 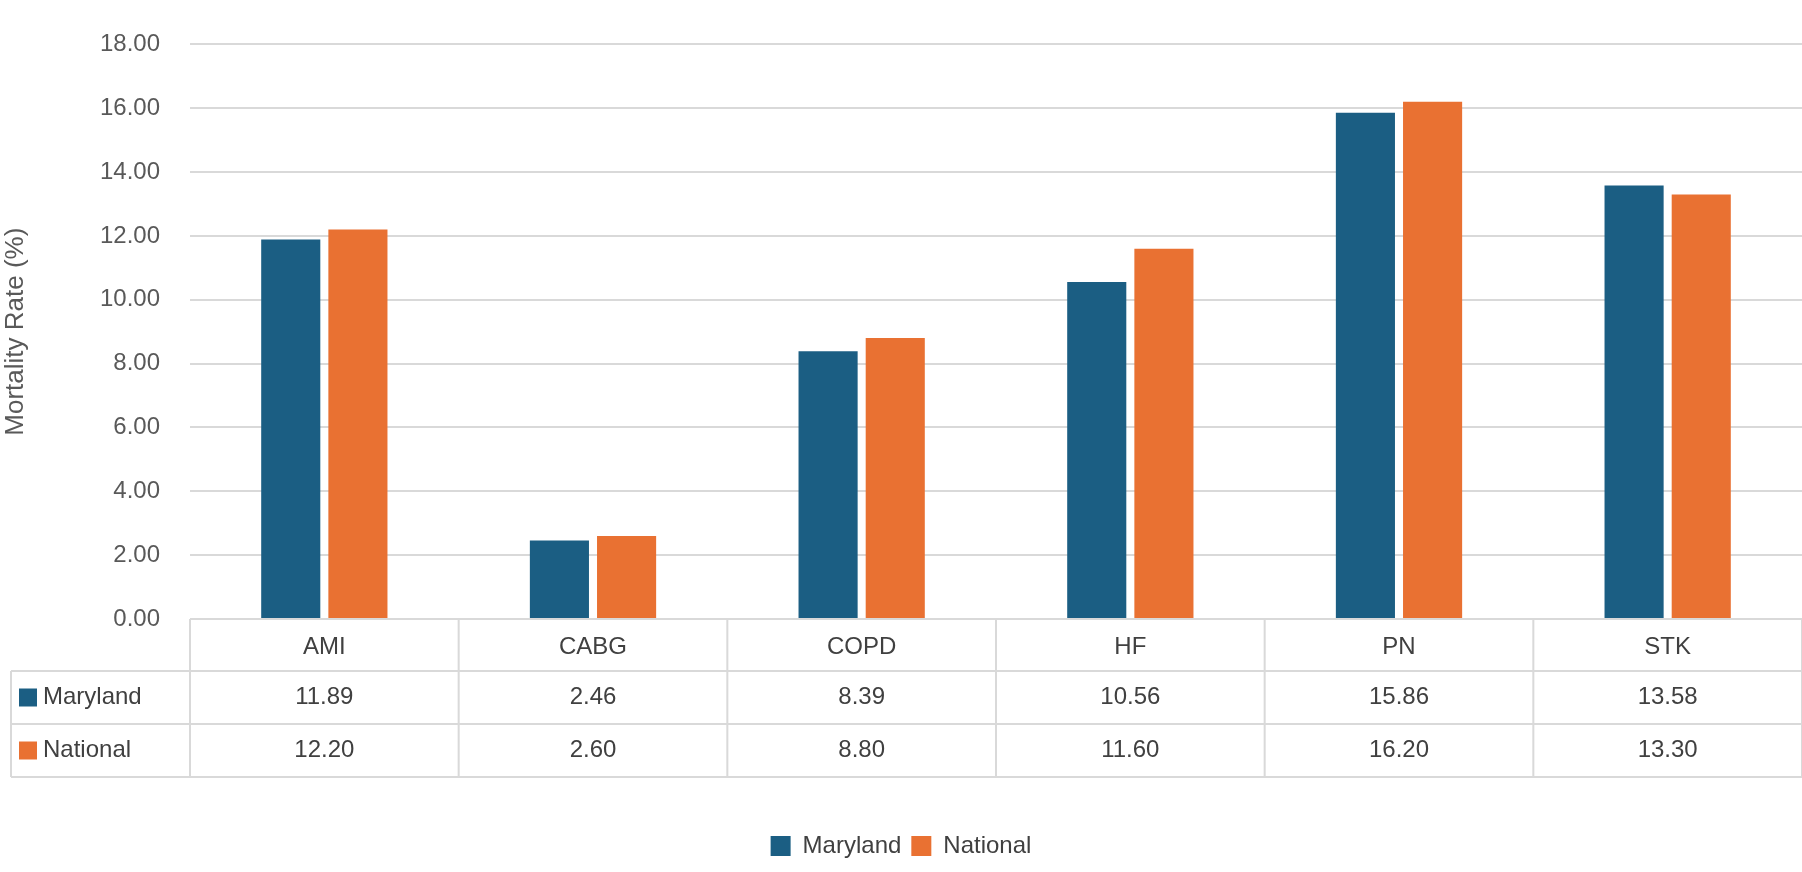 I want to click on y-tick-label: 2.00, so click(x=136, y=553).